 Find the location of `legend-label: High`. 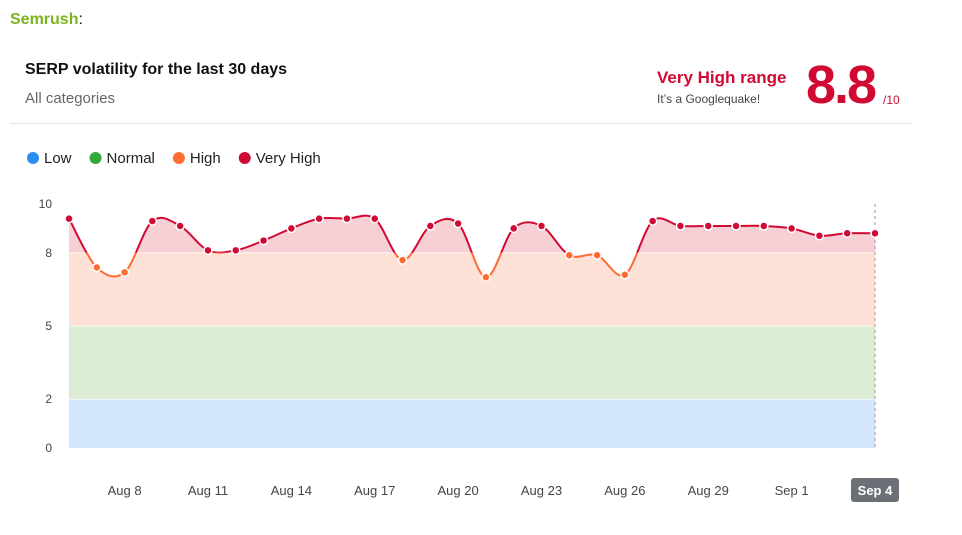

legend-label: High is located at coordinates (205, 158).